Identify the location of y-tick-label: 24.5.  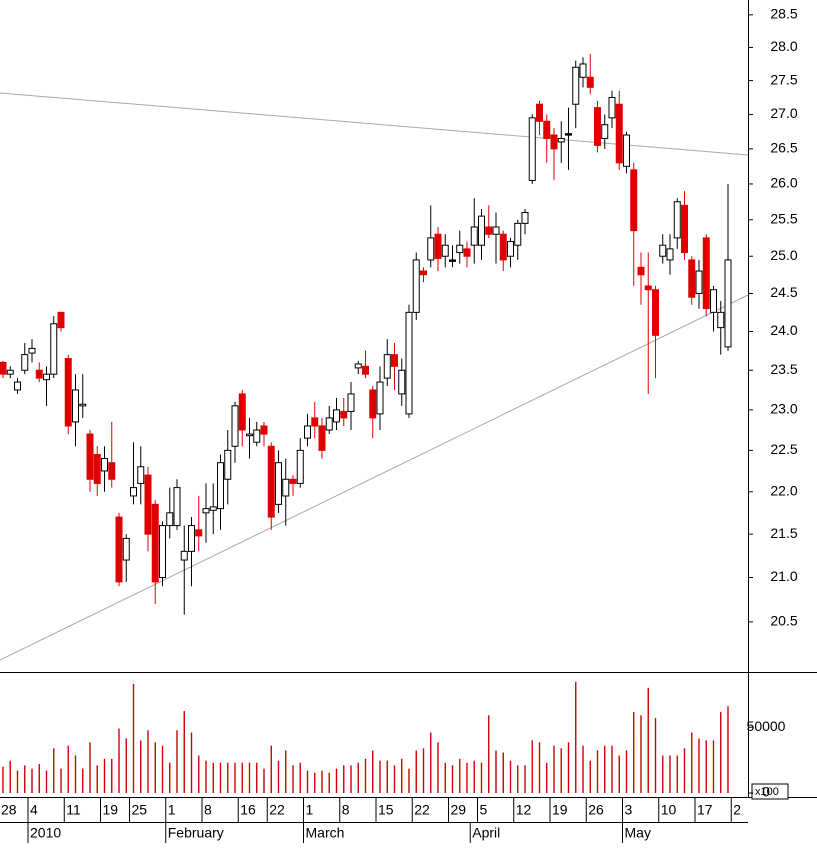
(783, 292).